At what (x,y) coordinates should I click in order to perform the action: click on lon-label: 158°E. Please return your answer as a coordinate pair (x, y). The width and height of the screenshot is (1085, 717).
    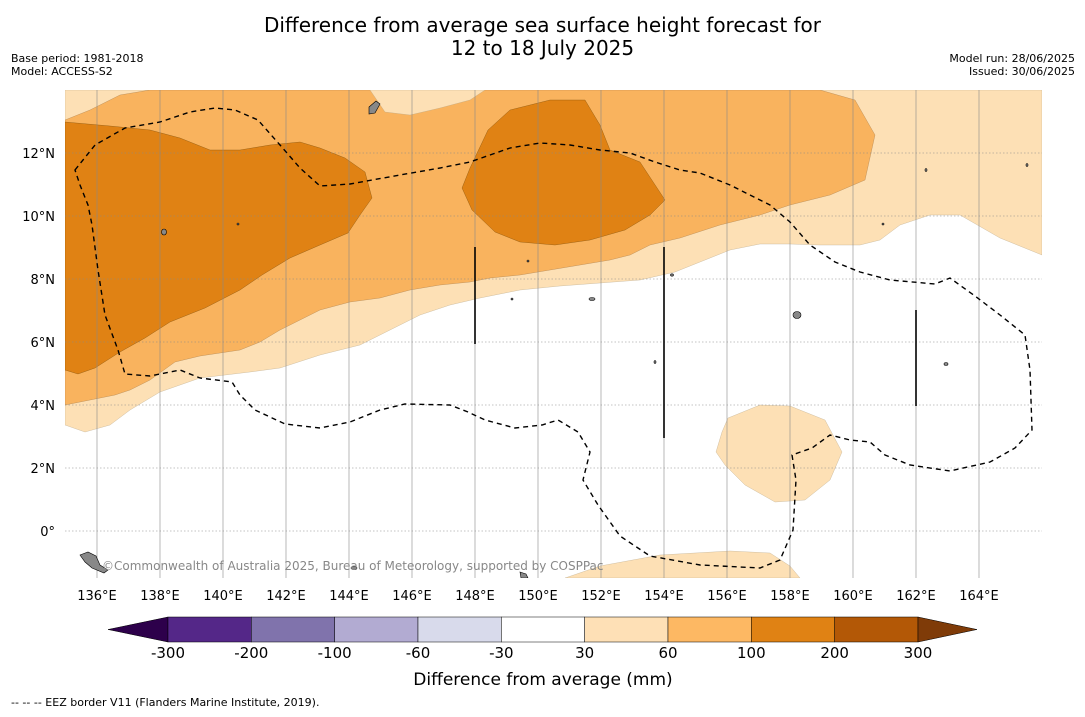
    Looking at the image, I should click on (790, 596).